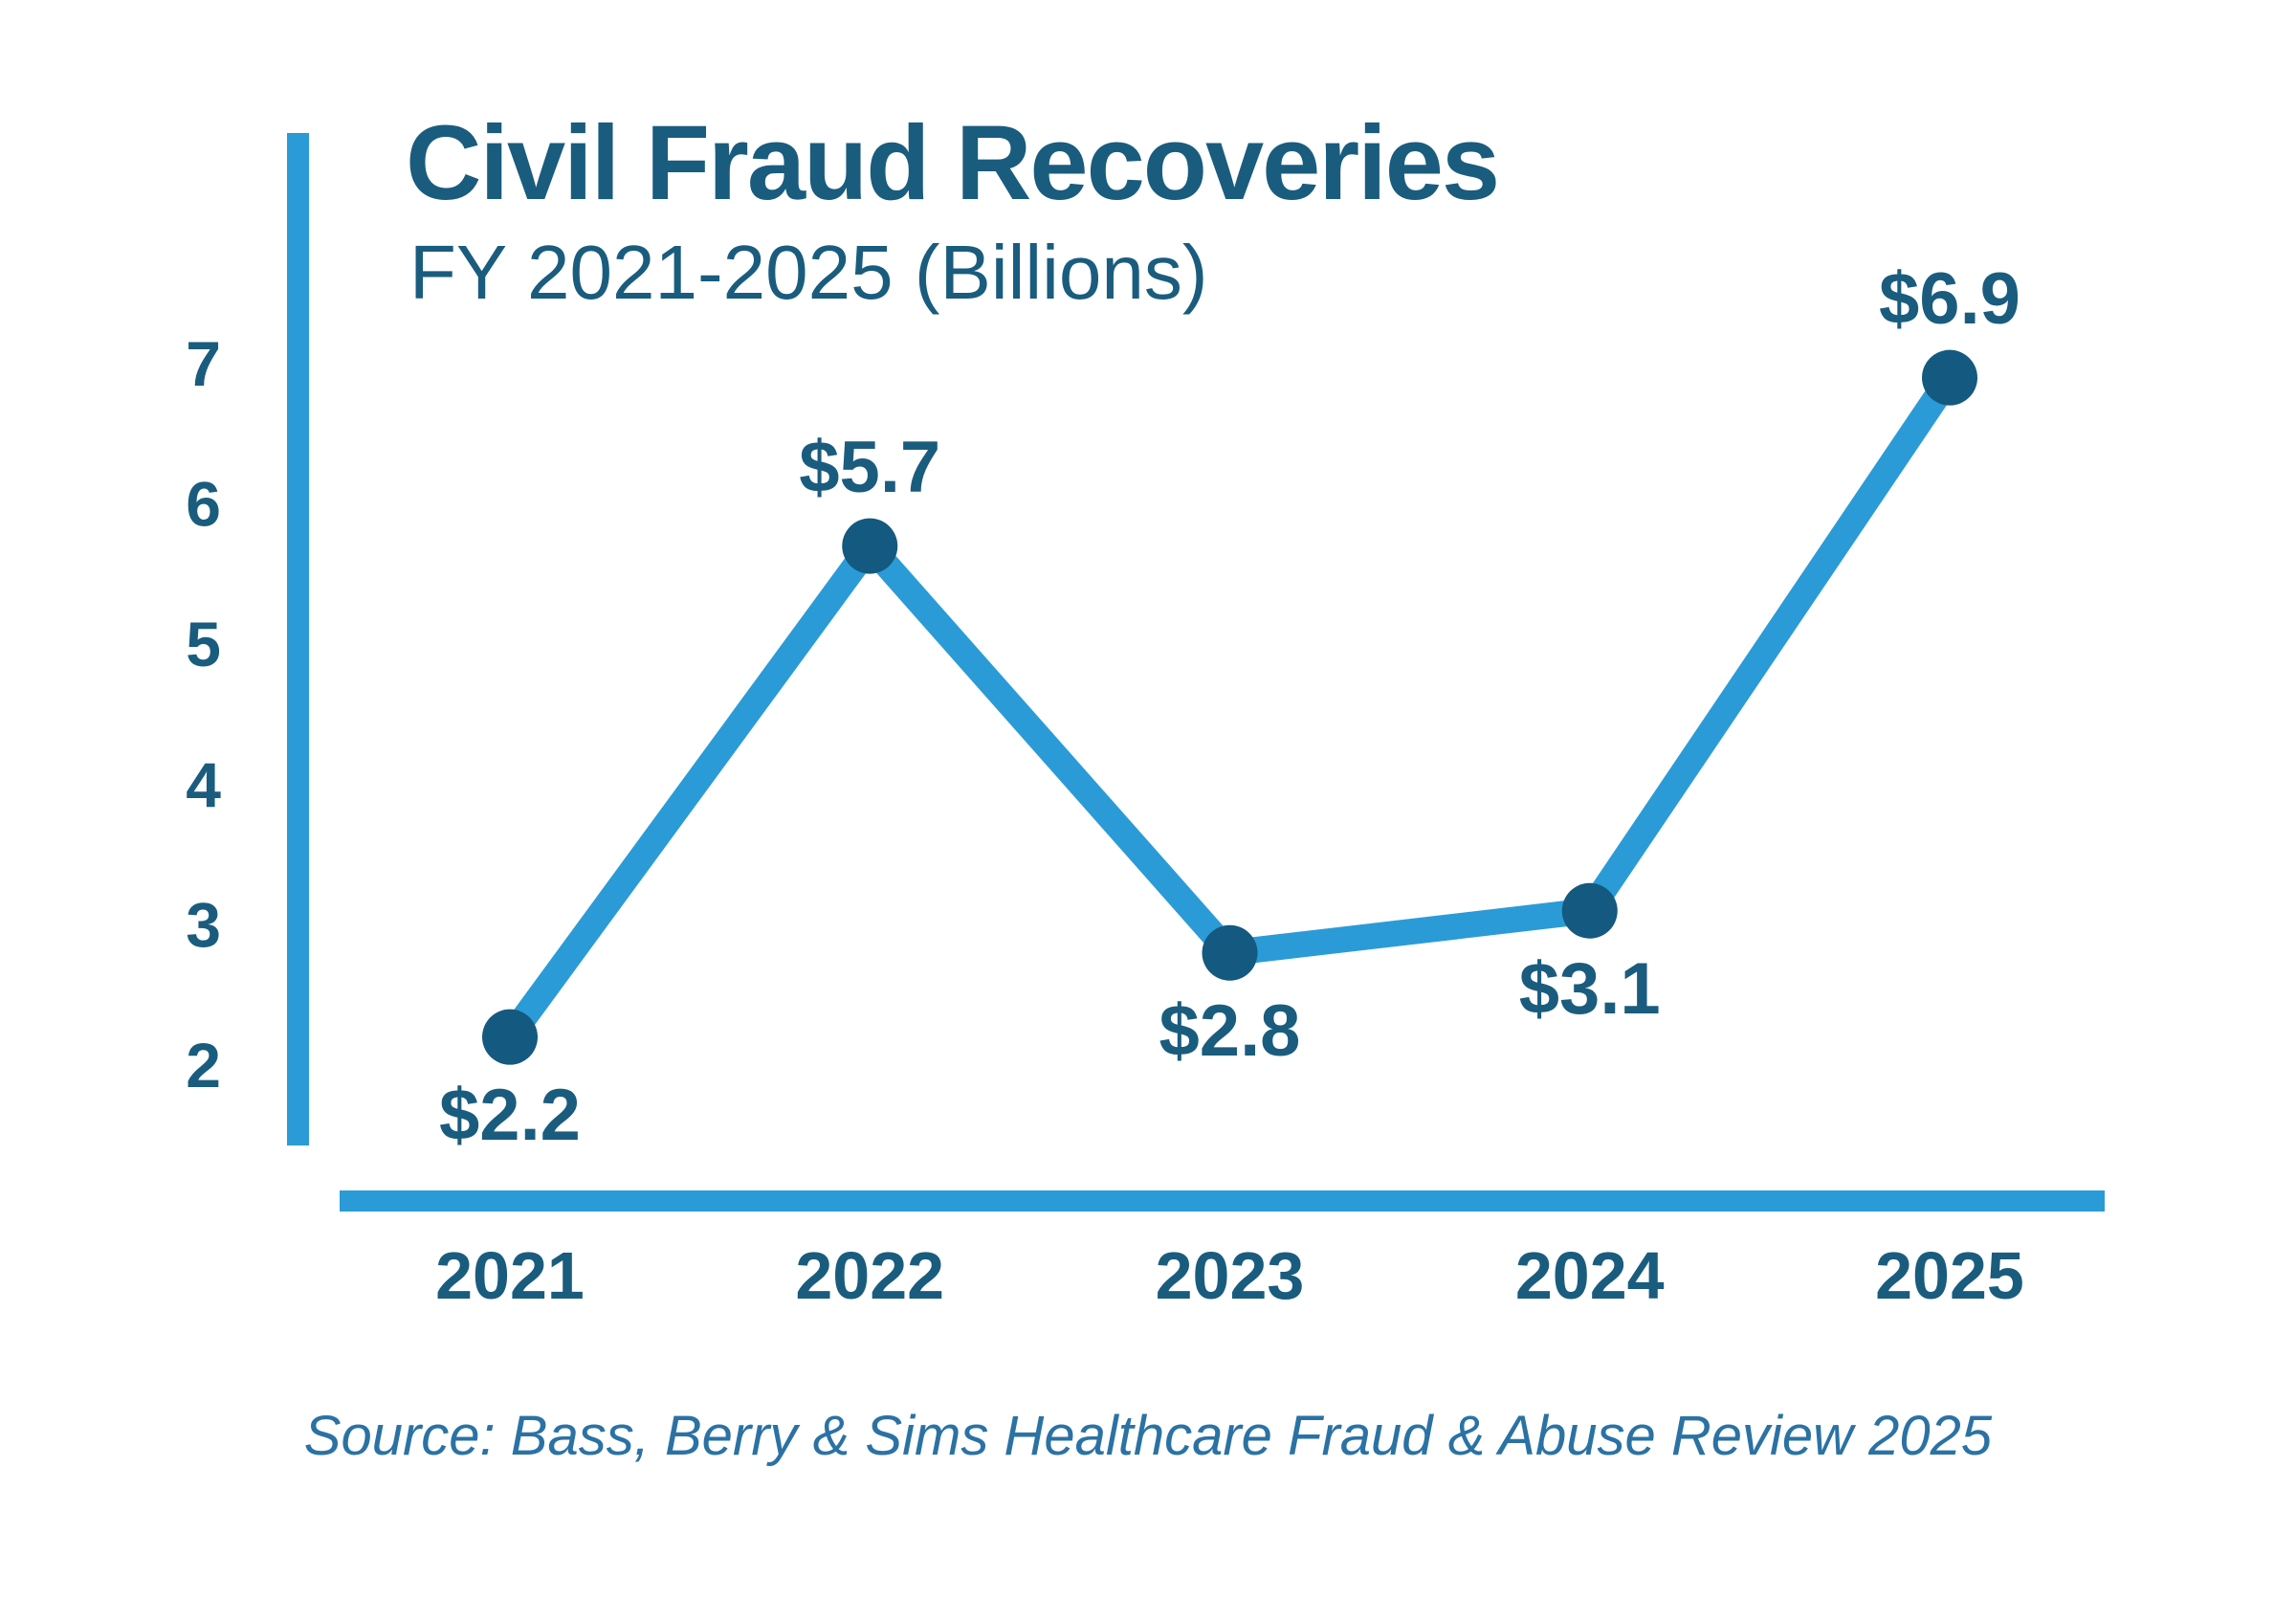  What do you see at coordinates (204, 504) in the screenshot?
I see `y-tick-label: 6` at bounding box center [204, 504].